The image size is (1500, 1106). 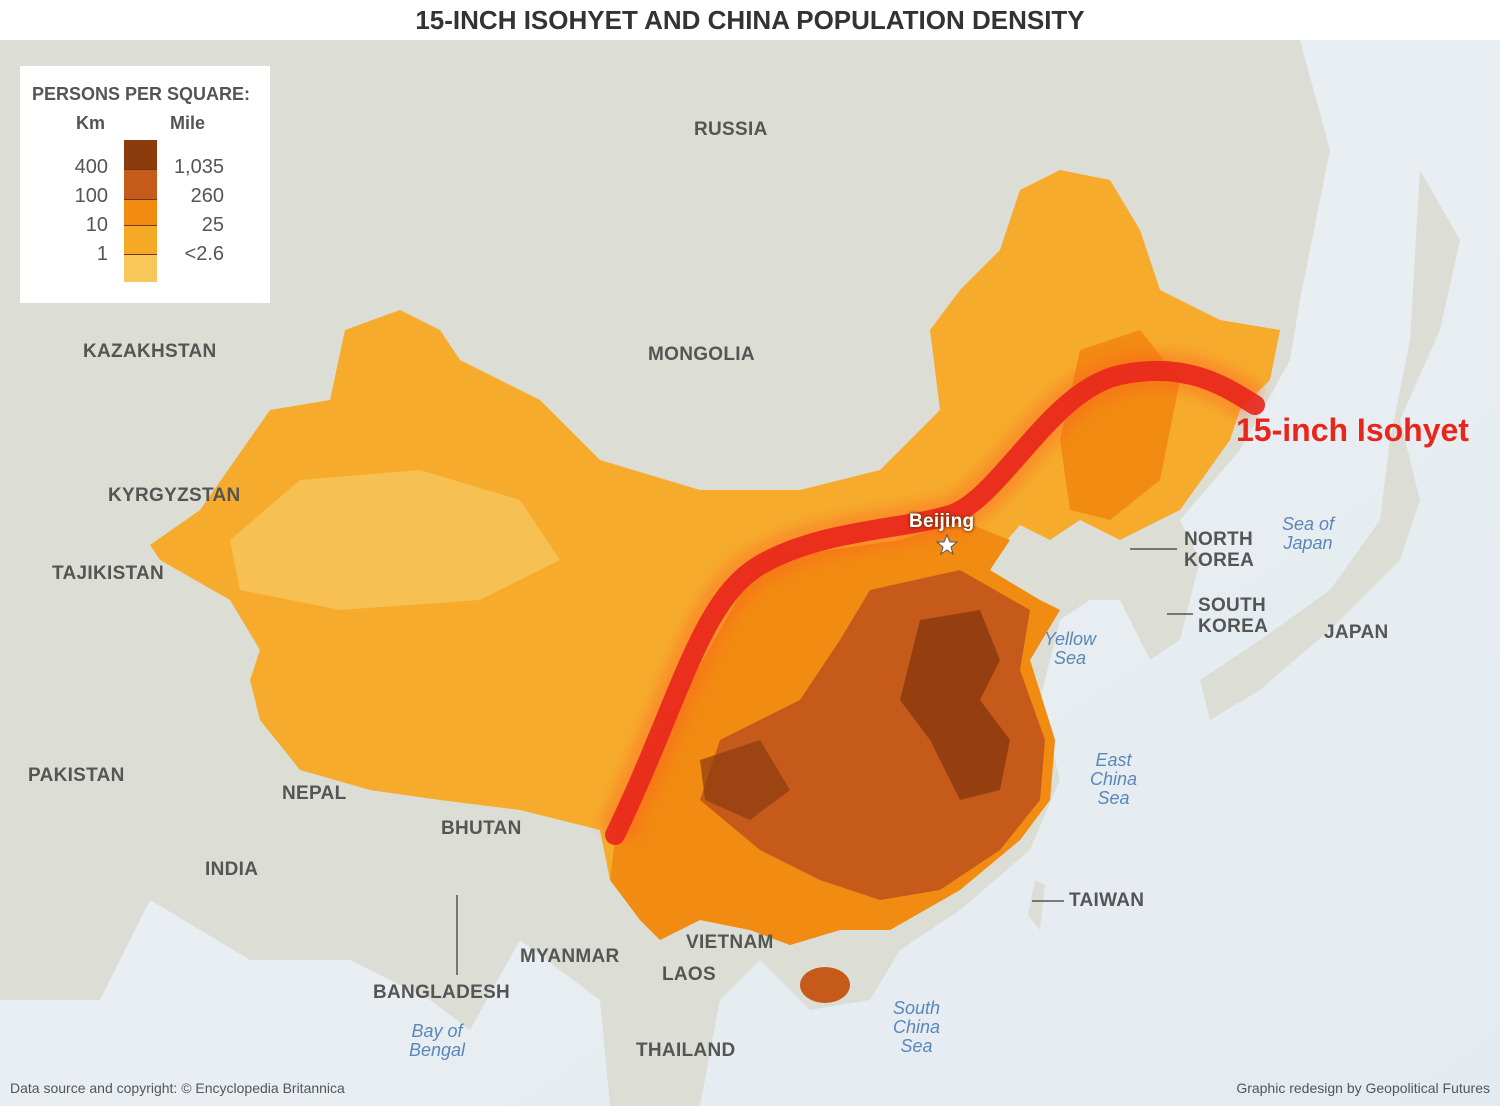 I want to click on label-sea-of-japan: Sea of Japan, so click(x=1308, y=533).